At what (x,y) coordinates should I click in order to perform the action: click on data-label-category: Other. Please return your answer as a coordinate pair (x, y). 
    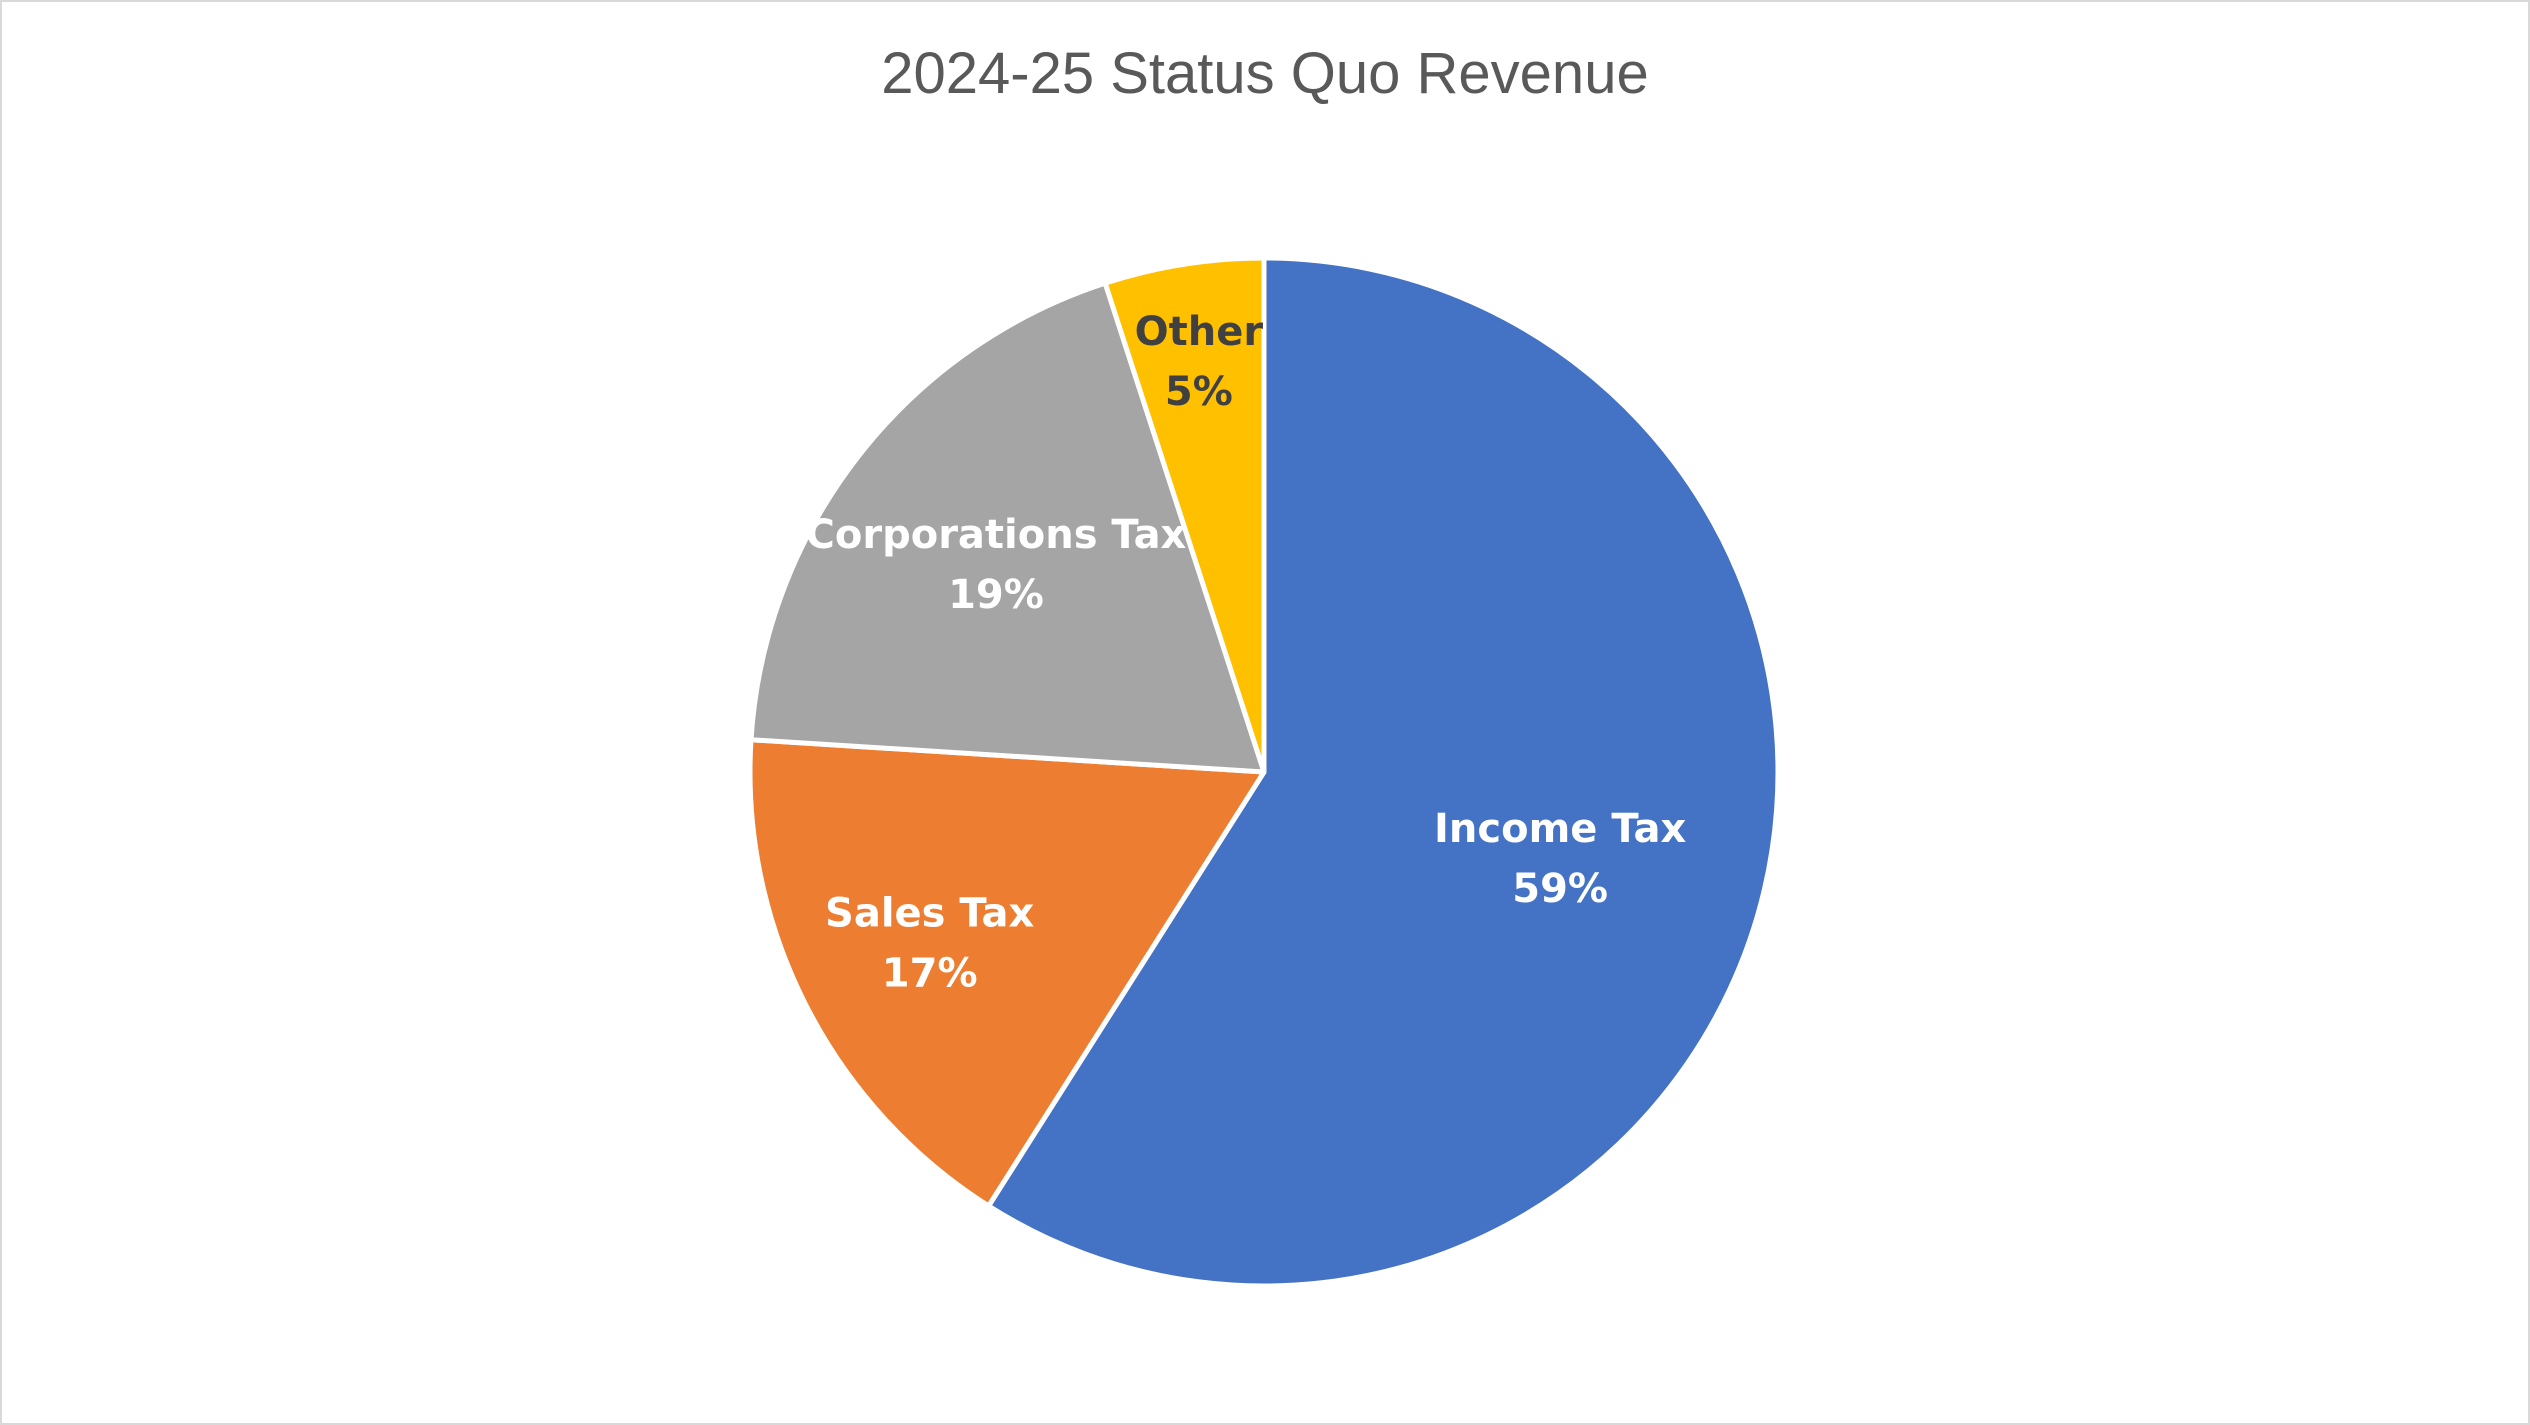
    Looking at the image, I should click on (1199, 332).